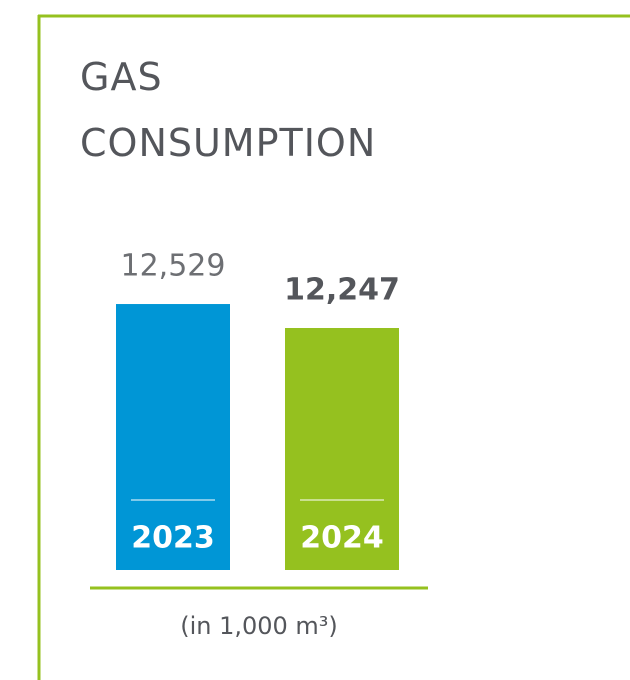 The width and height of the screenshot is (630, 680). Describe the element at coordinates (342, 290) in the screenshot. I see `value-label: 12,247` at that location.